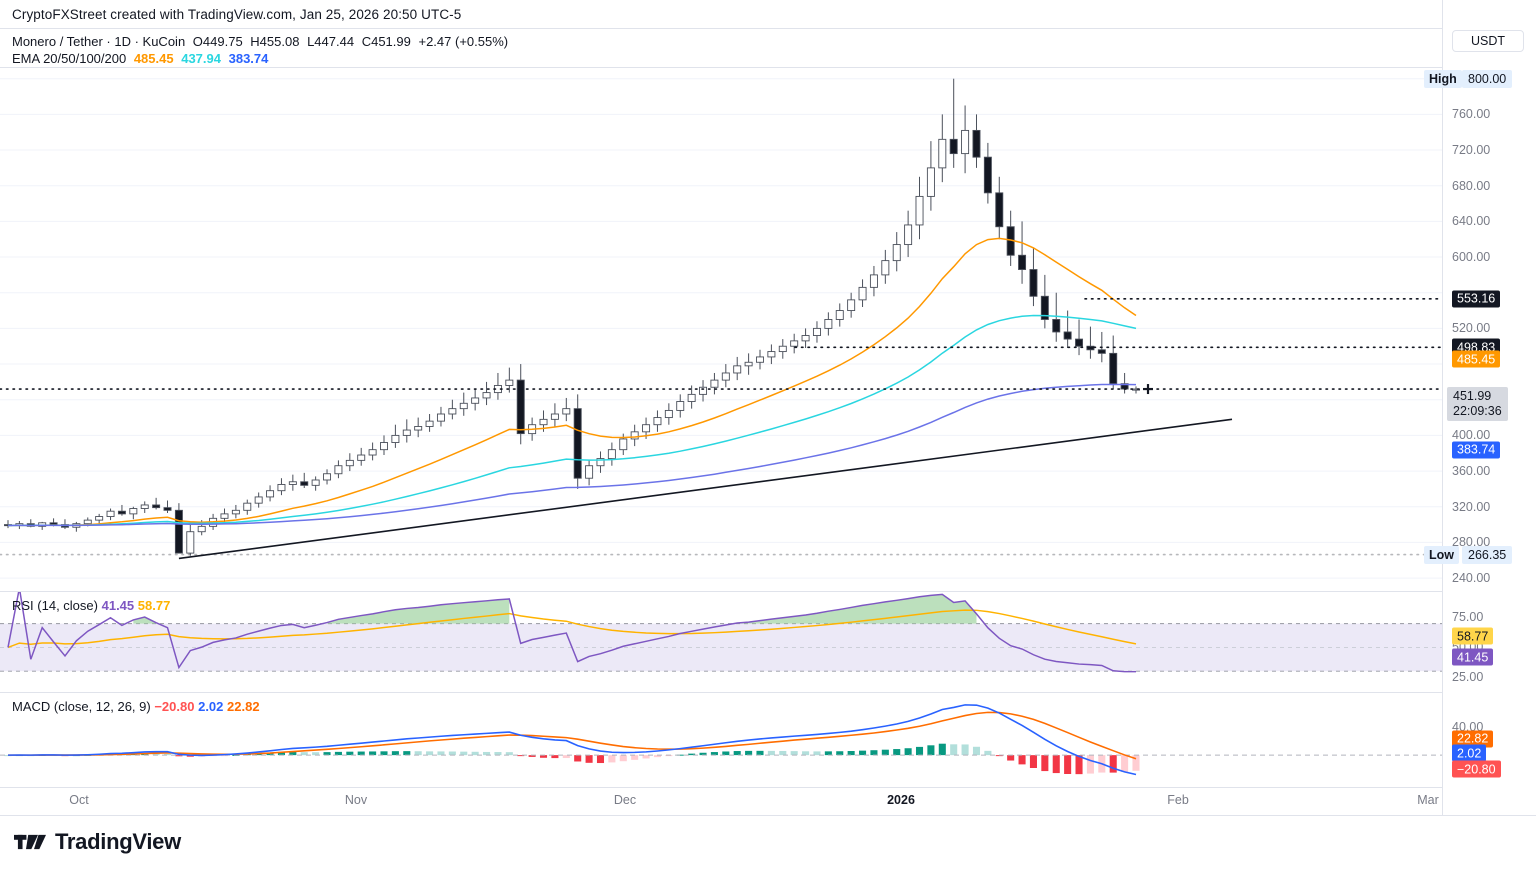 The image size is (1536, 869). What do you see at coordinates (211, 706) in the screenshot?
I see `macd-line-value: 2.02` at bounding box center [211, 706].